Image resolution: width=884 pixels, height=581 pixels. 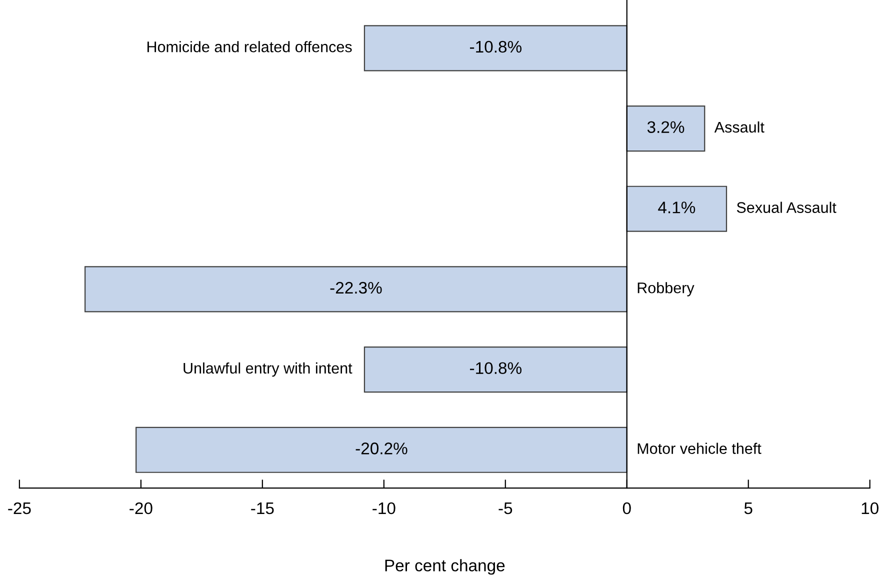 I want to click on y-tick-label: Robbery, so click(x=666, y=289).